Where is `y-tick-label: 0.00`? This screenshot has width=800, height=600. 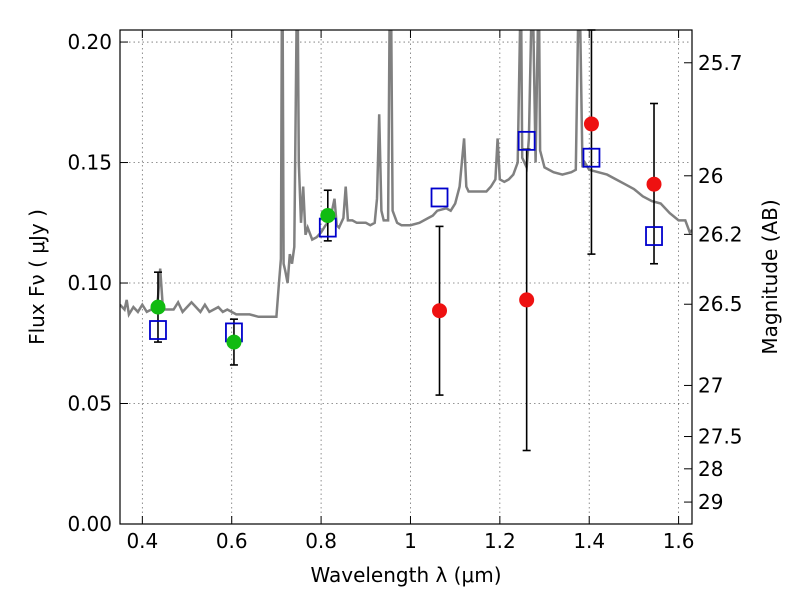 y-tick-label: 0.00 is located at coordinates (89, 524).